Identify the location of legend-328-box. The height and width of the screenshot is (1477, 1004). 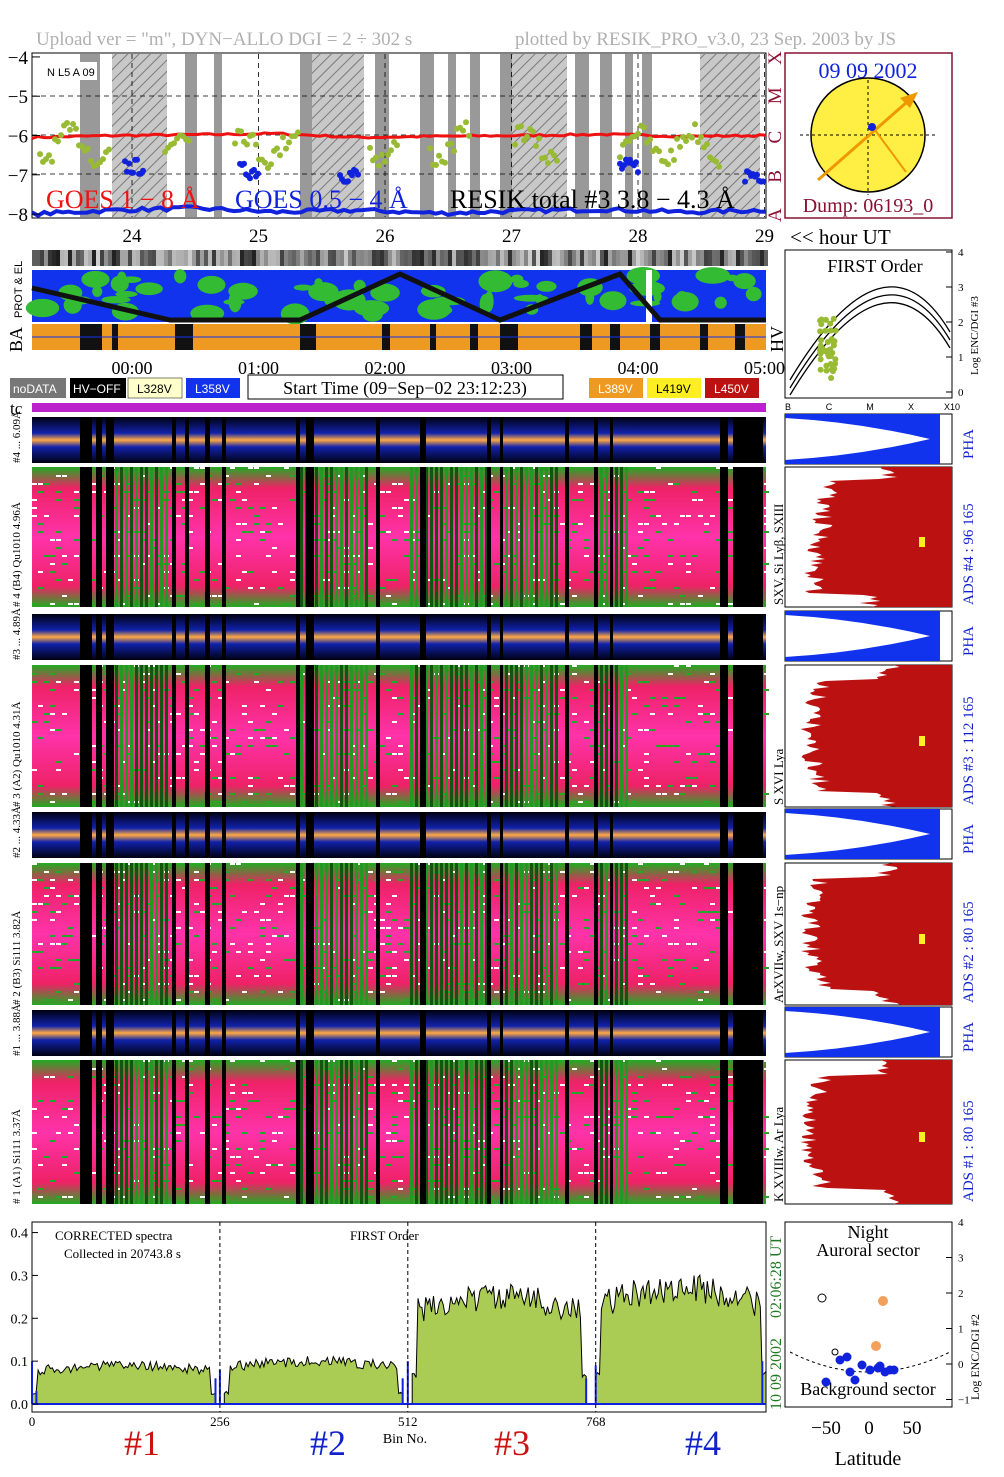
(155, 388).